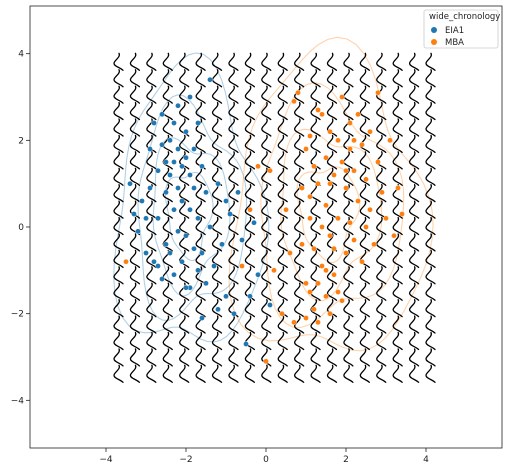 This screenshot has height=470, width=510. I want to click on y-tick-label: −4, so click(18, 401).